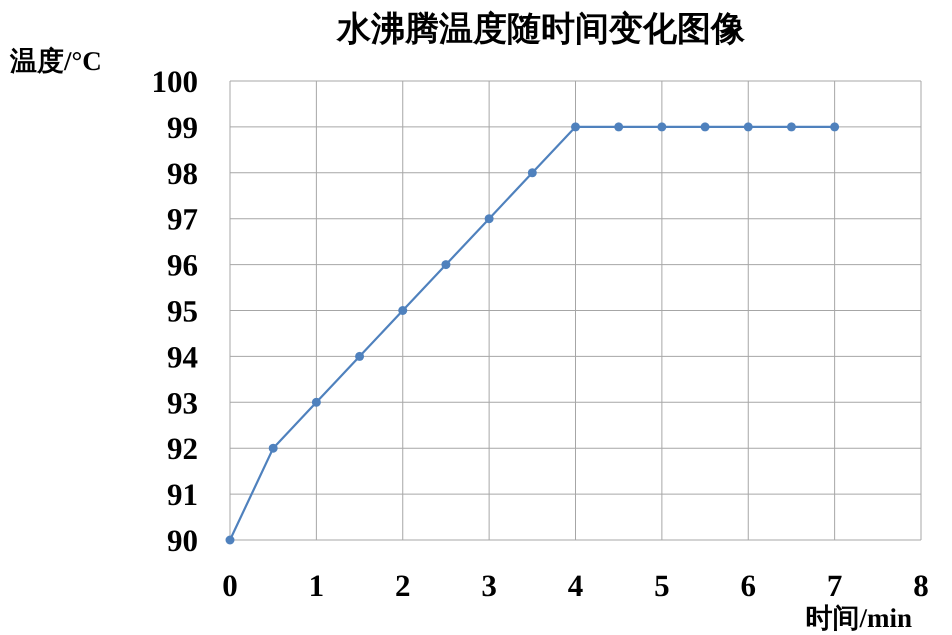  I want to click on x-tick-label: 7, so click(834, 585).